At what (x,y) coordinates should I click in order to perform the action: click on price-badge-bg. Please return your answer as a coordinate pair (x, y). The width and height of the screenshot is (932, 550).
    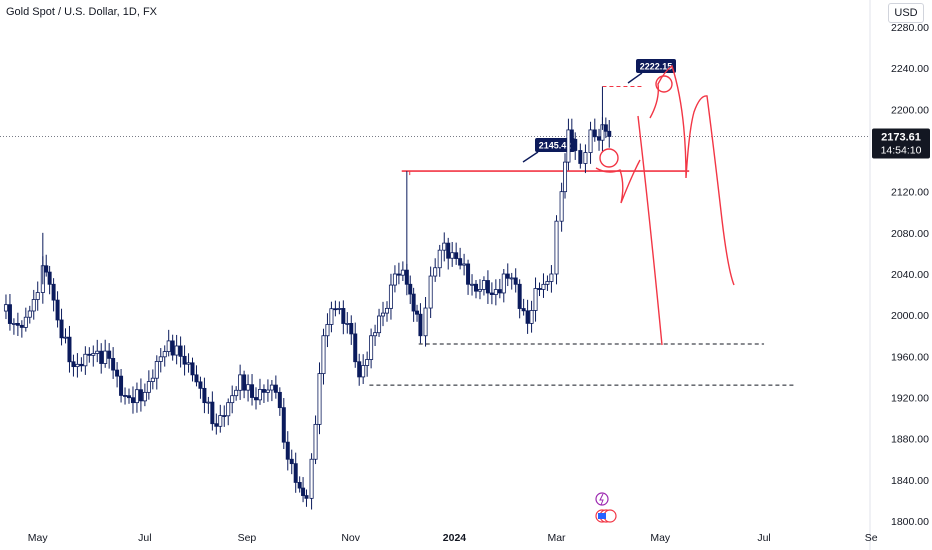
    Looking at the image, I should click on (901, 143).